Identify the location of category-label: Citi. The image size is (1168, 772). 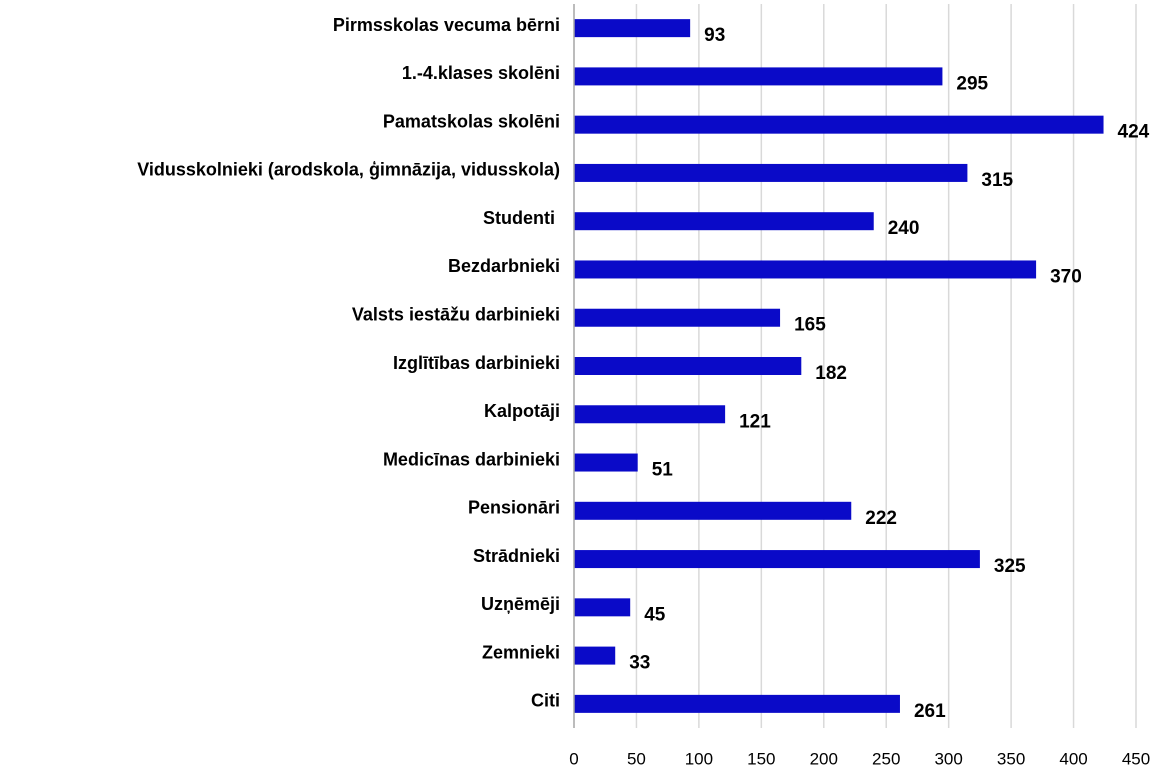
(545, 701).